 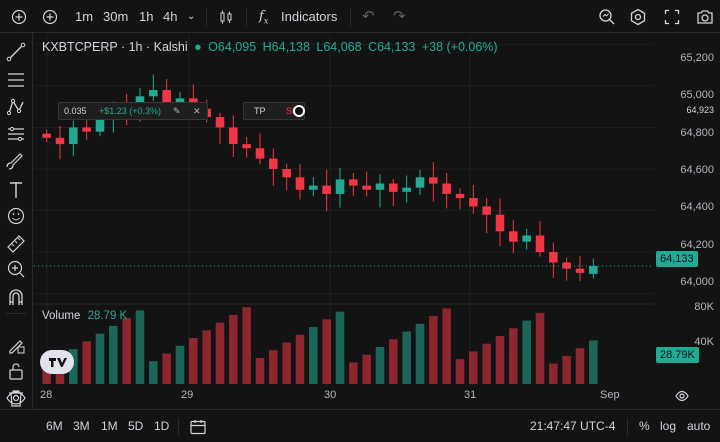 What do you see at coordinates (16, 297) in the screenshot?
I see `magnet-icon` at bounding box center [16, 297].